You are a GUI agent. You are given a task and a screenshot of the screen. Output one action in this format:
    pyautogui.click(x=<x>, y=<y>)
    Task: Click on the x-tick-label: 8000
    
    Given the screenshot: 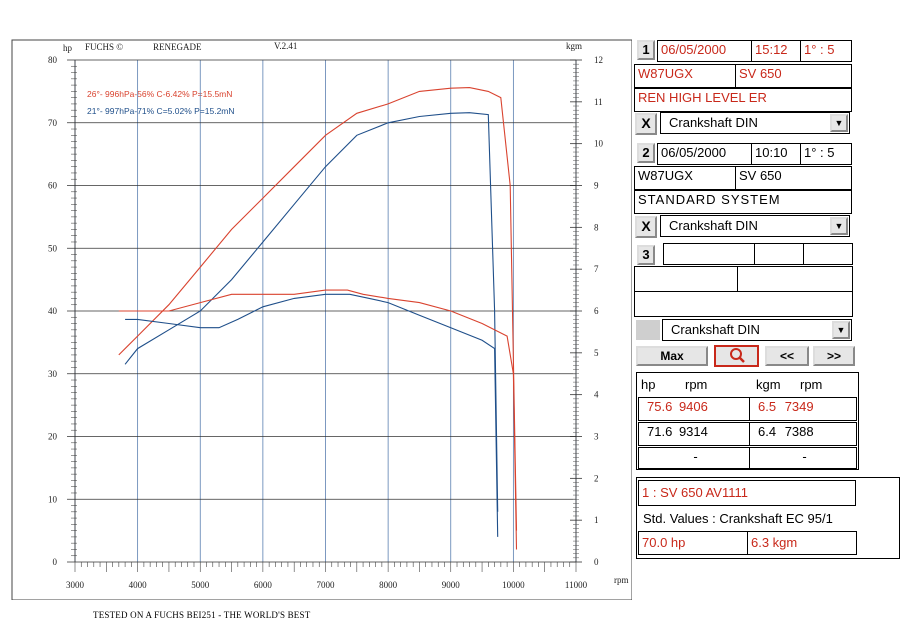 What is the action you would take?
    pyautogui.click(x=388, y=585)
    